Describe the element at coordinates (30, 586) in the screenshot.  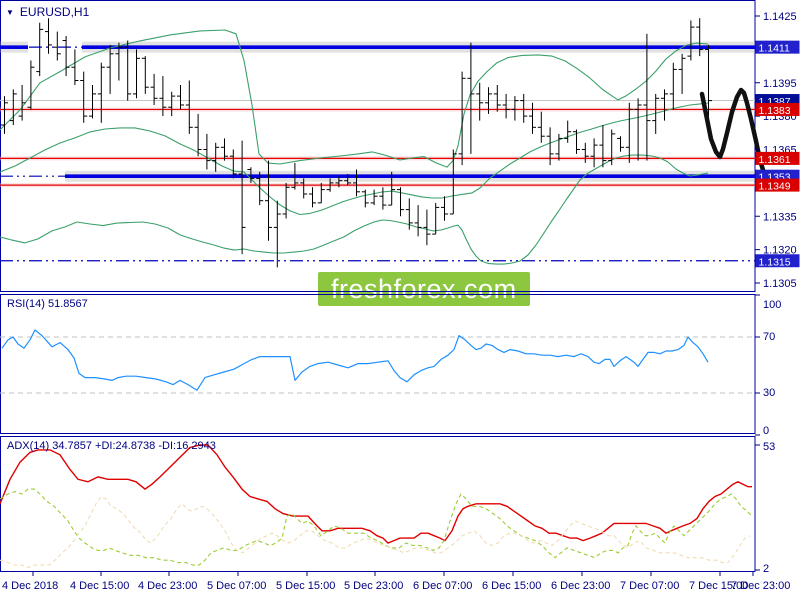
I see `time-axis-label: 4 Dec 2018` at that location.